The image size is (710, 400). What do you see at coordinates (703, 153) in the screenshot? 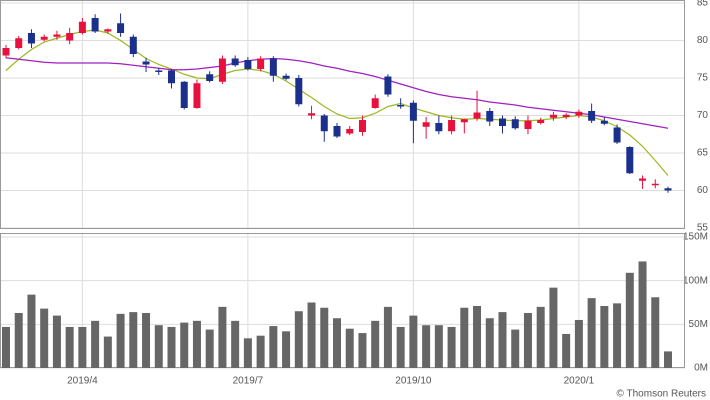
I see `y-tick-label: 65` at bounding box center [703, 153].